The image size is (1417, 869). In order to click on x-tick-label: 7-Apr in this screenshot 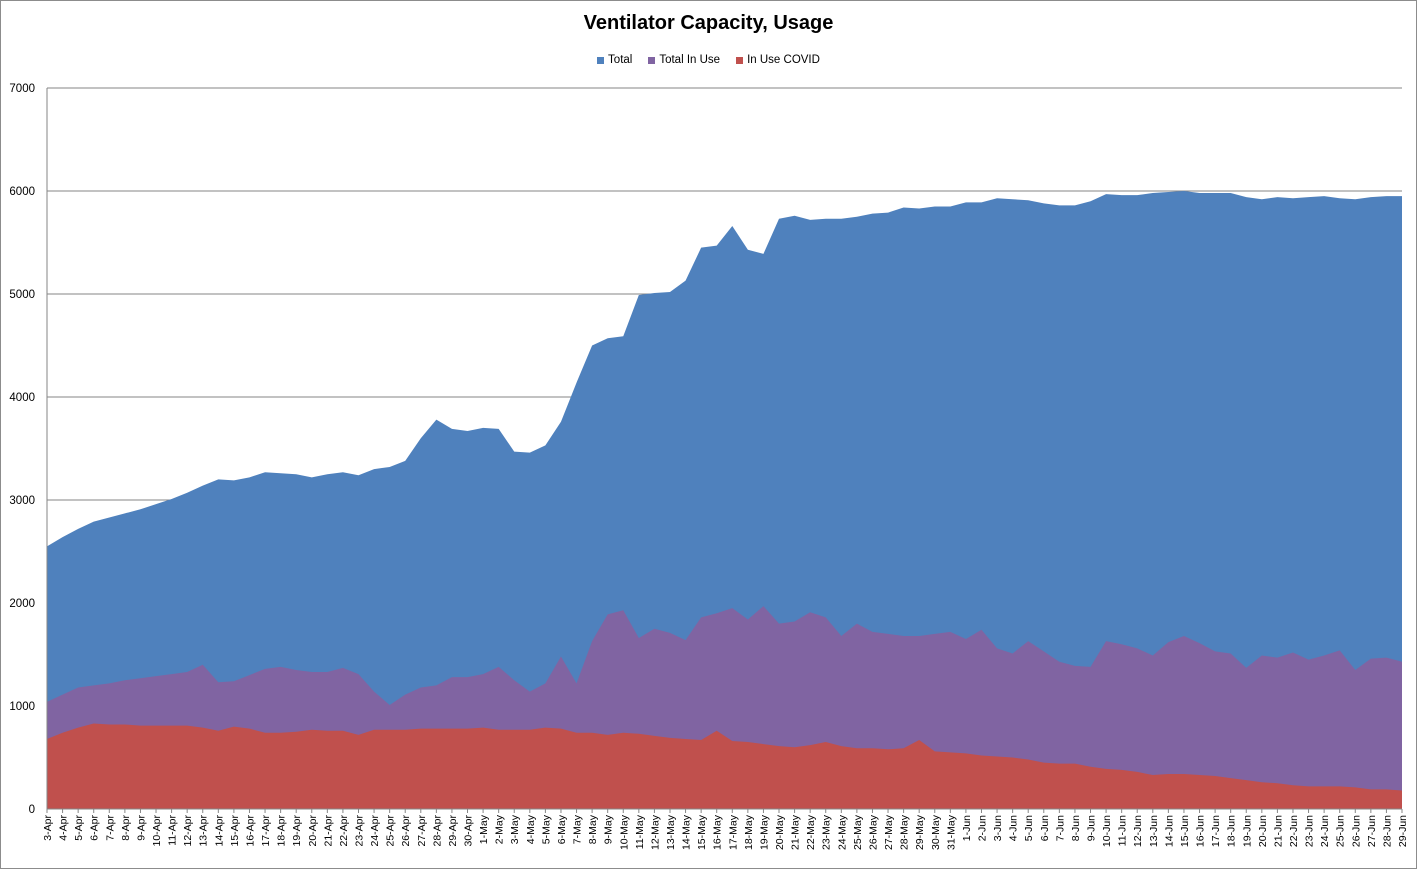, I will do `click(110, 828)`.